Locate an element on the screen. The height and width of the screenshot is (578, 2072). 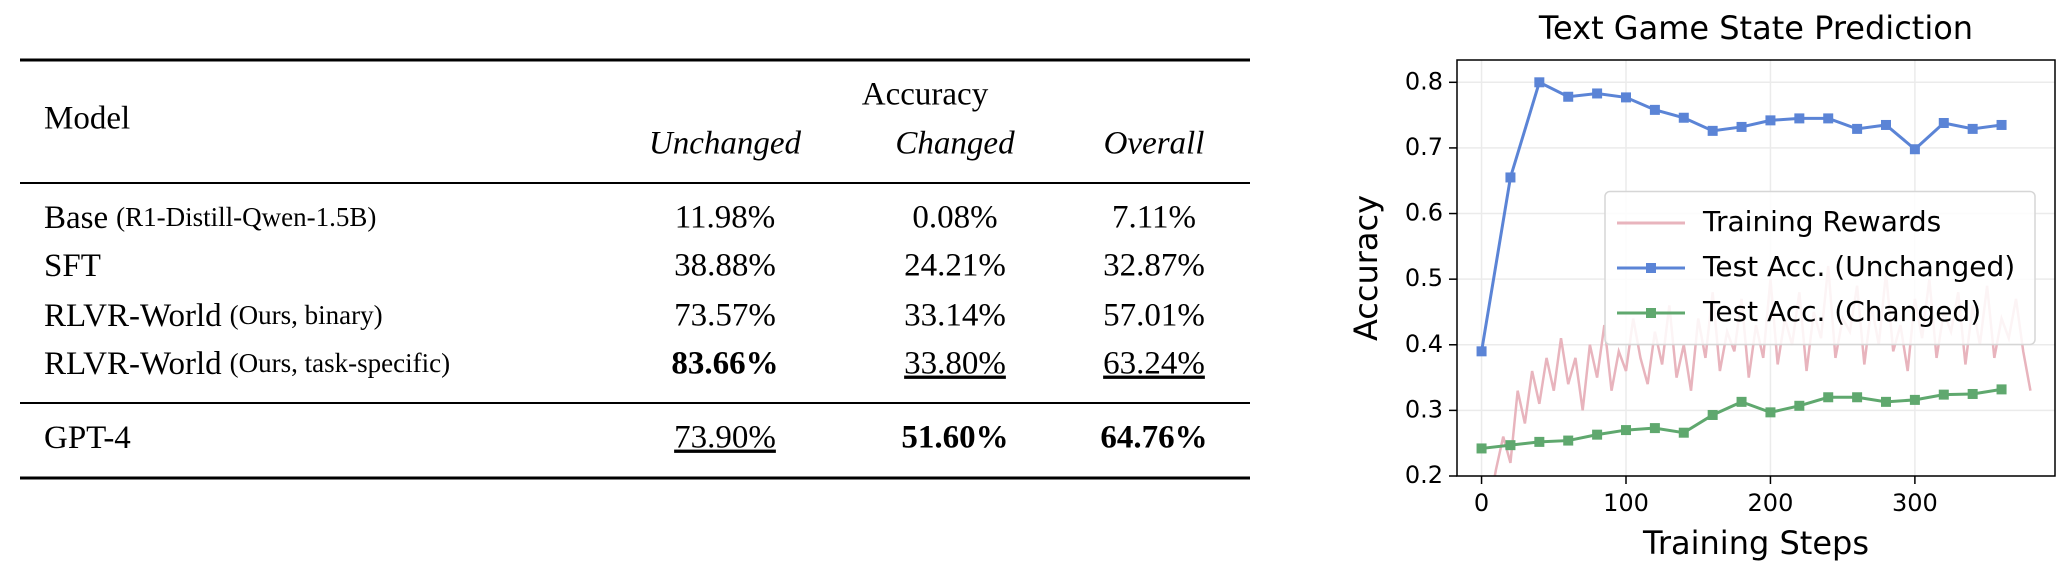
value-cell: 51.60% is located at coordinates (954, 438).